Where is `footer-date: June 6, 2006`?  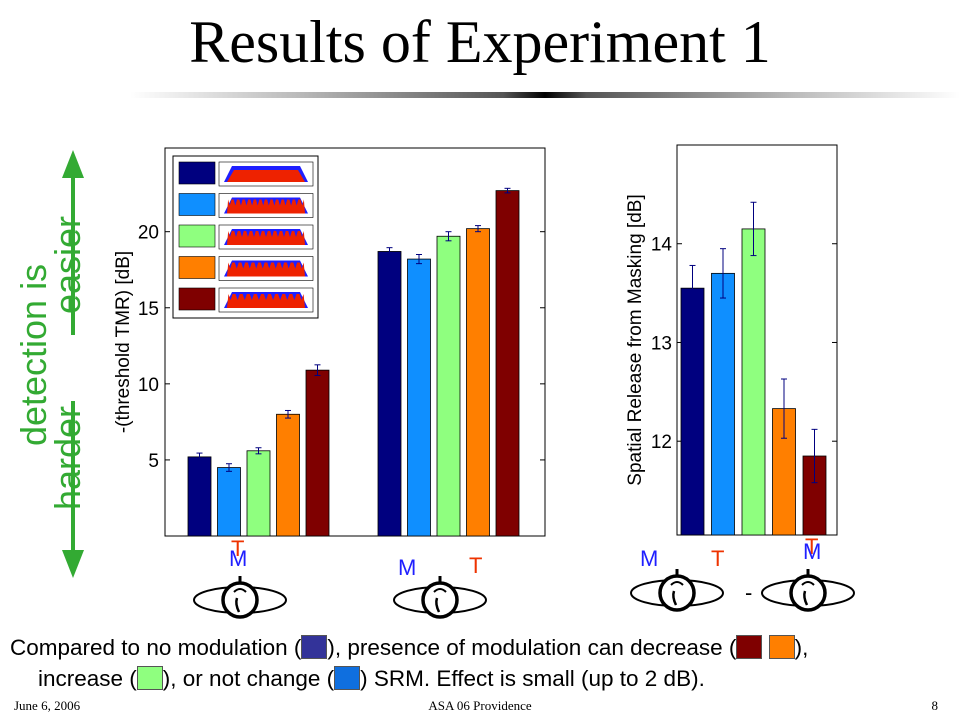
footer-date: June 6, 2006 is located at coordinates (47, 705).